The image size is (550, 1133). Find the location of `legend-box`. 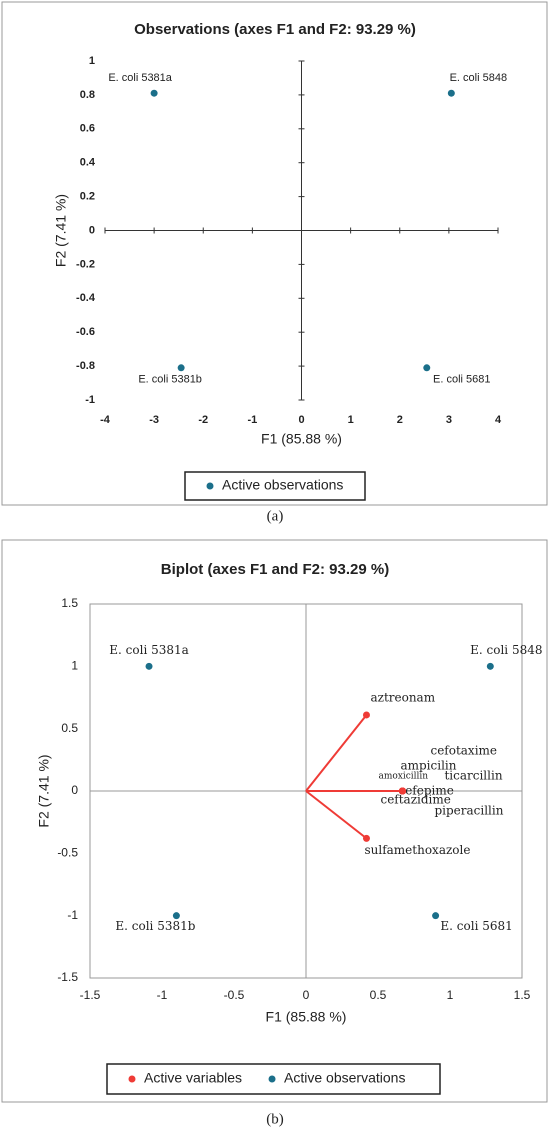

legend-box is located at coordinates (275, 486).